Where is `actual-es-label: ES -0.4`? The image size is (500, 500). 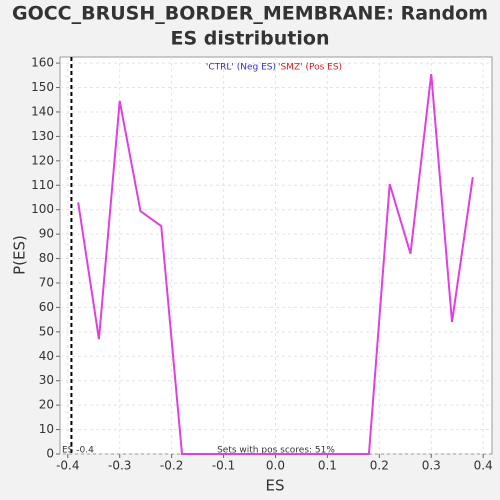
actual-es-label: ES -0.4 is located at coordinates (78, 451).